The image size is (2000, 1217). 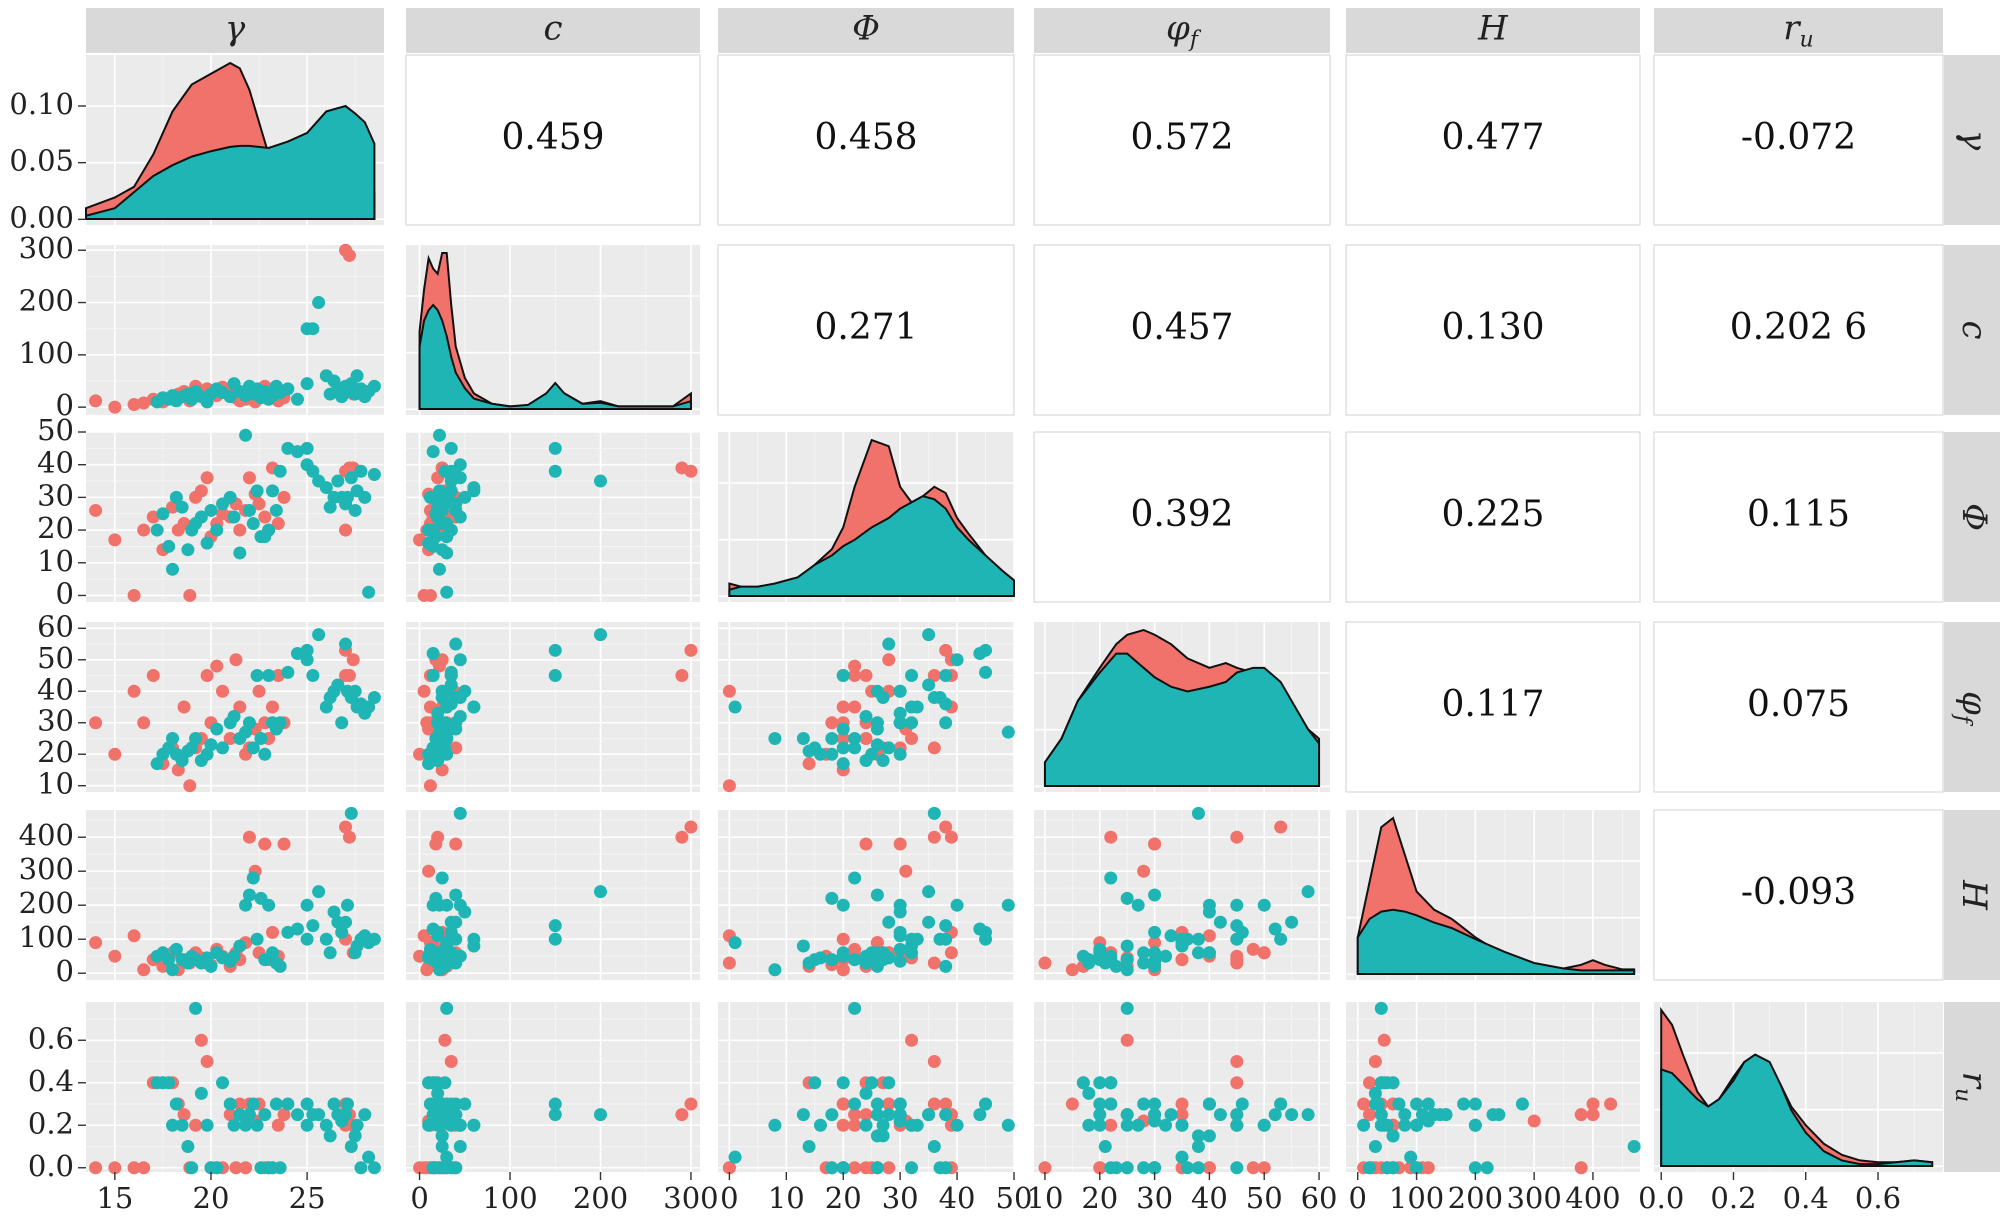 I want to click on panel-phi_f-H: 0.117, so click(x=1493, y=707).